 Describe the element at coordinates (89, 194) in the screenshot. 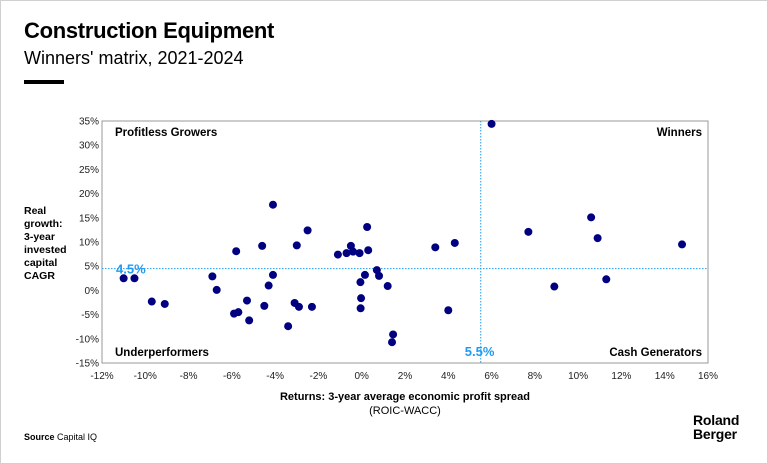

I see `y-tick-label: 20%` at that location.